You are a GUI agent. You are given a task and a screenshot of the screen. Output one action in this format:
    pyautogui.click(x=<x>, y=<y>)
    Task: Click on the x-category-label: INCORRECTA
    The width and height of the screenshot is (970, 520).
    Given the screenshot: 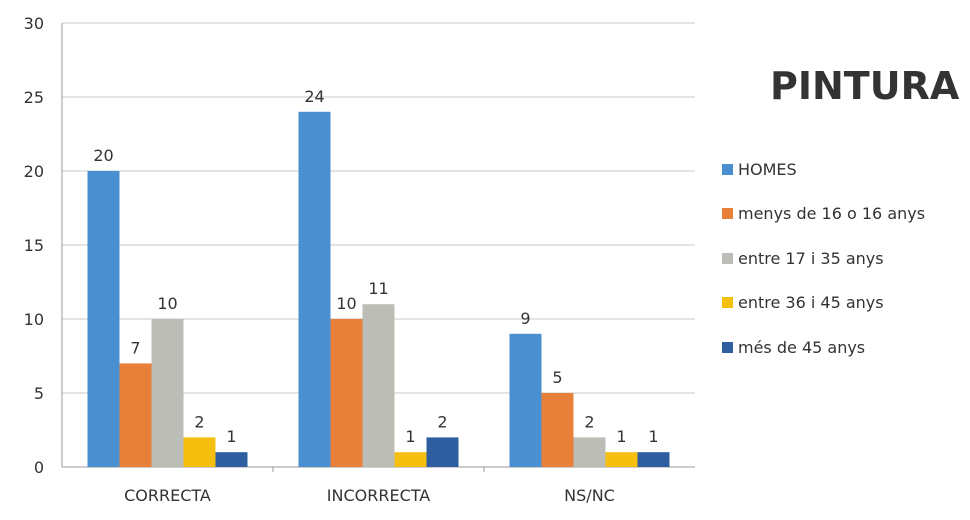 What is the action you would take?
    pyautogui.click(x=379, y=495)
    